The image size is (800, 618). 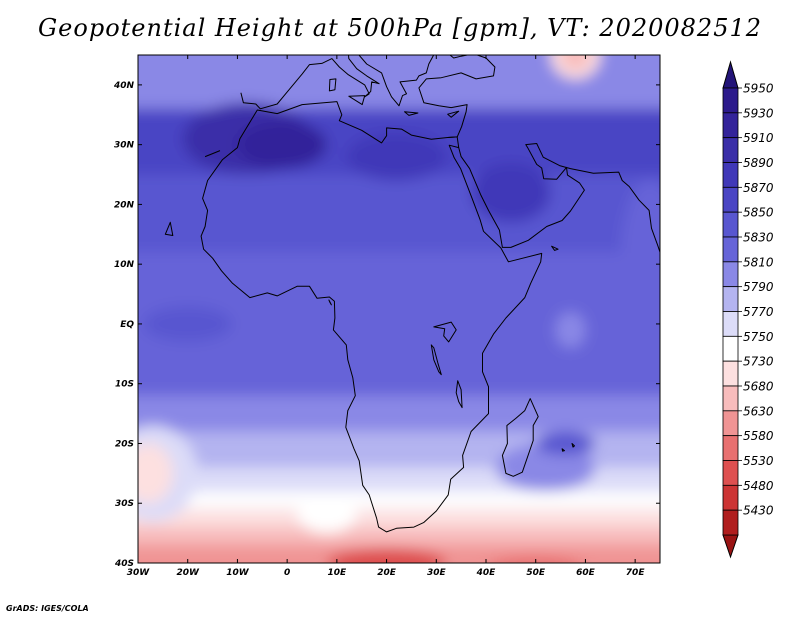 I want to click on colorbar-label: 5850, so click(x=758, y=213).